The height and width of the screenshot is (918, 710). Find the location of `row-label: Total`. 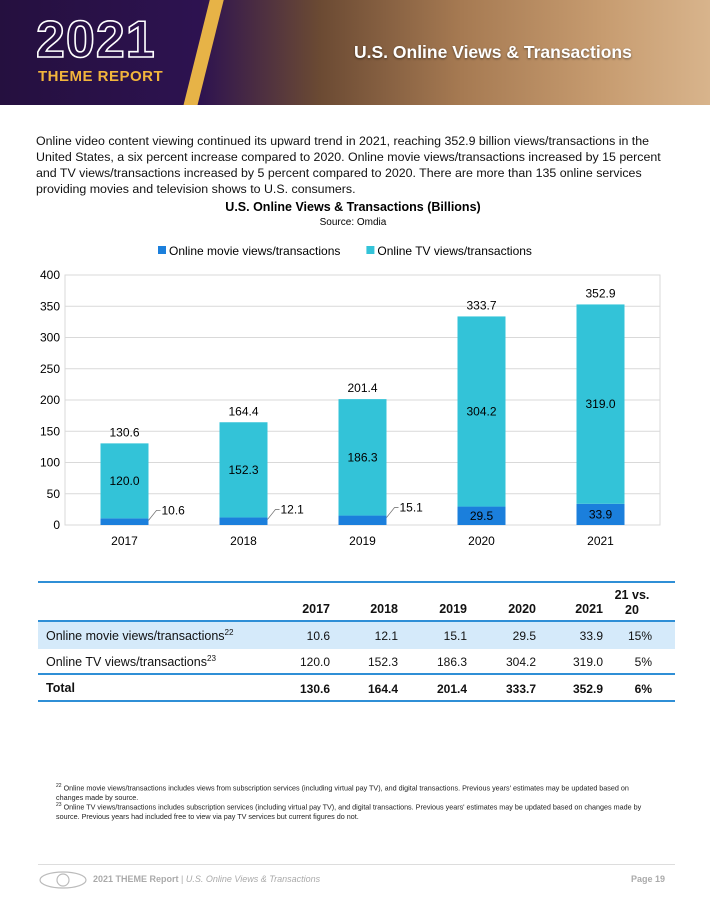

row-label: Total is located at coordinates (60, 688).